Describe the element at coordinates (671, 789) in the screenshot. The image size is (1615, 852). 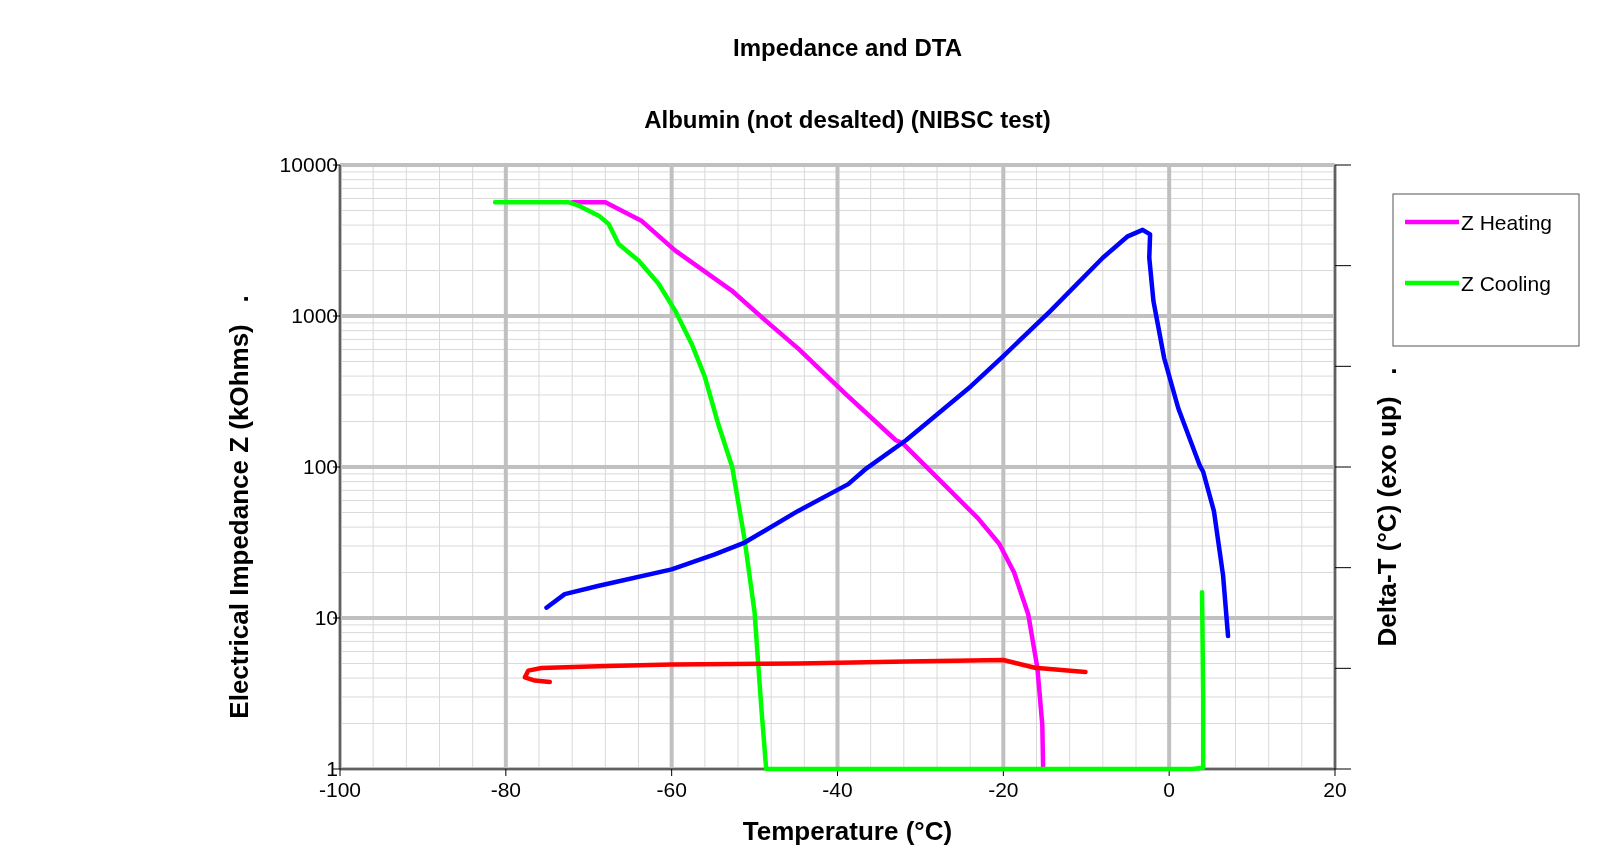
I see `x-tick-label: -60` at that location.